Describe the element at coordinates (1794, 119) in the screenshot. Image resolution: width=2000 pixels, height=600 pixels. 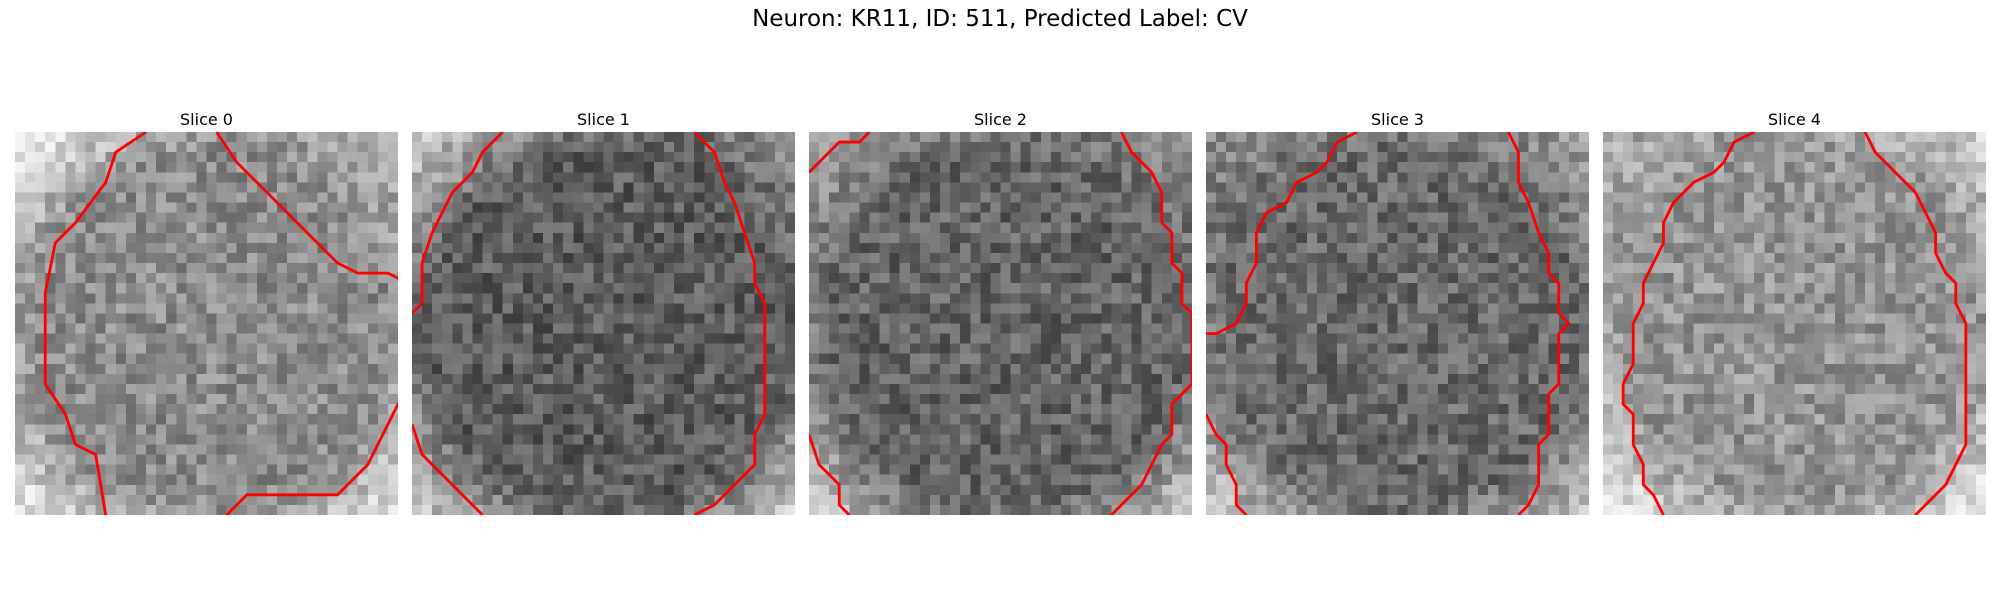
I see `slice-title: Slice 4` at that location.